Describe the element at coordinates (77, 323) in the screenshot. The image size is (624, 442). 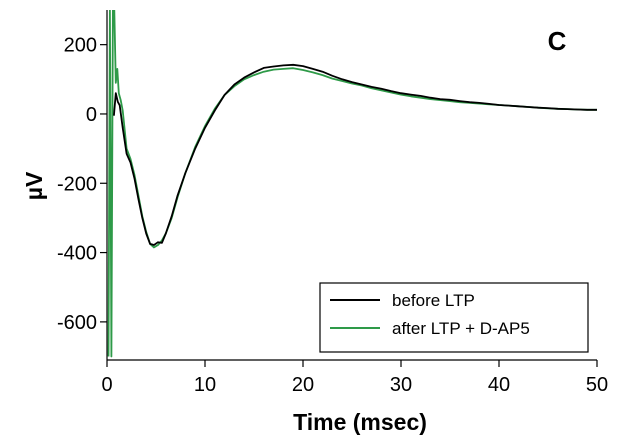
I see `y-tick-label: -600` at that location.